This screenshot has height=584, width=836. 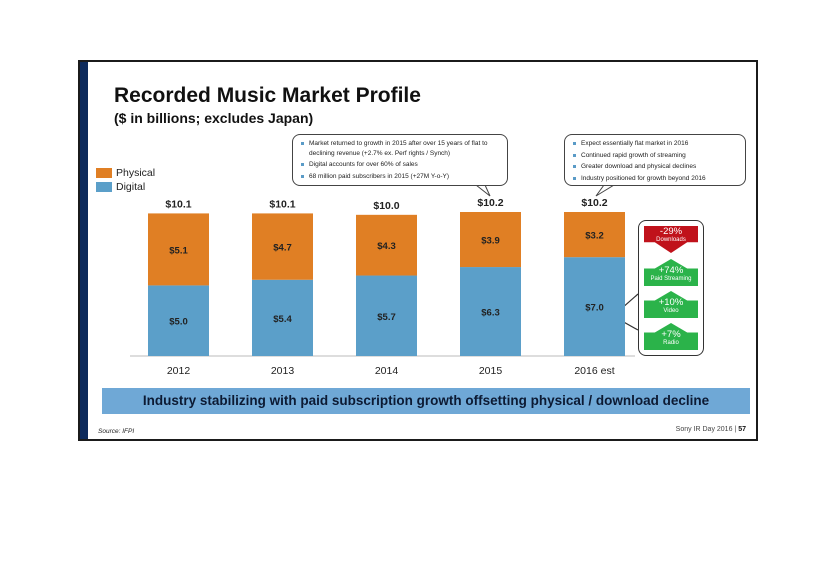 I want to click on bar-physical-2016-est, so click(x=594, y=235).